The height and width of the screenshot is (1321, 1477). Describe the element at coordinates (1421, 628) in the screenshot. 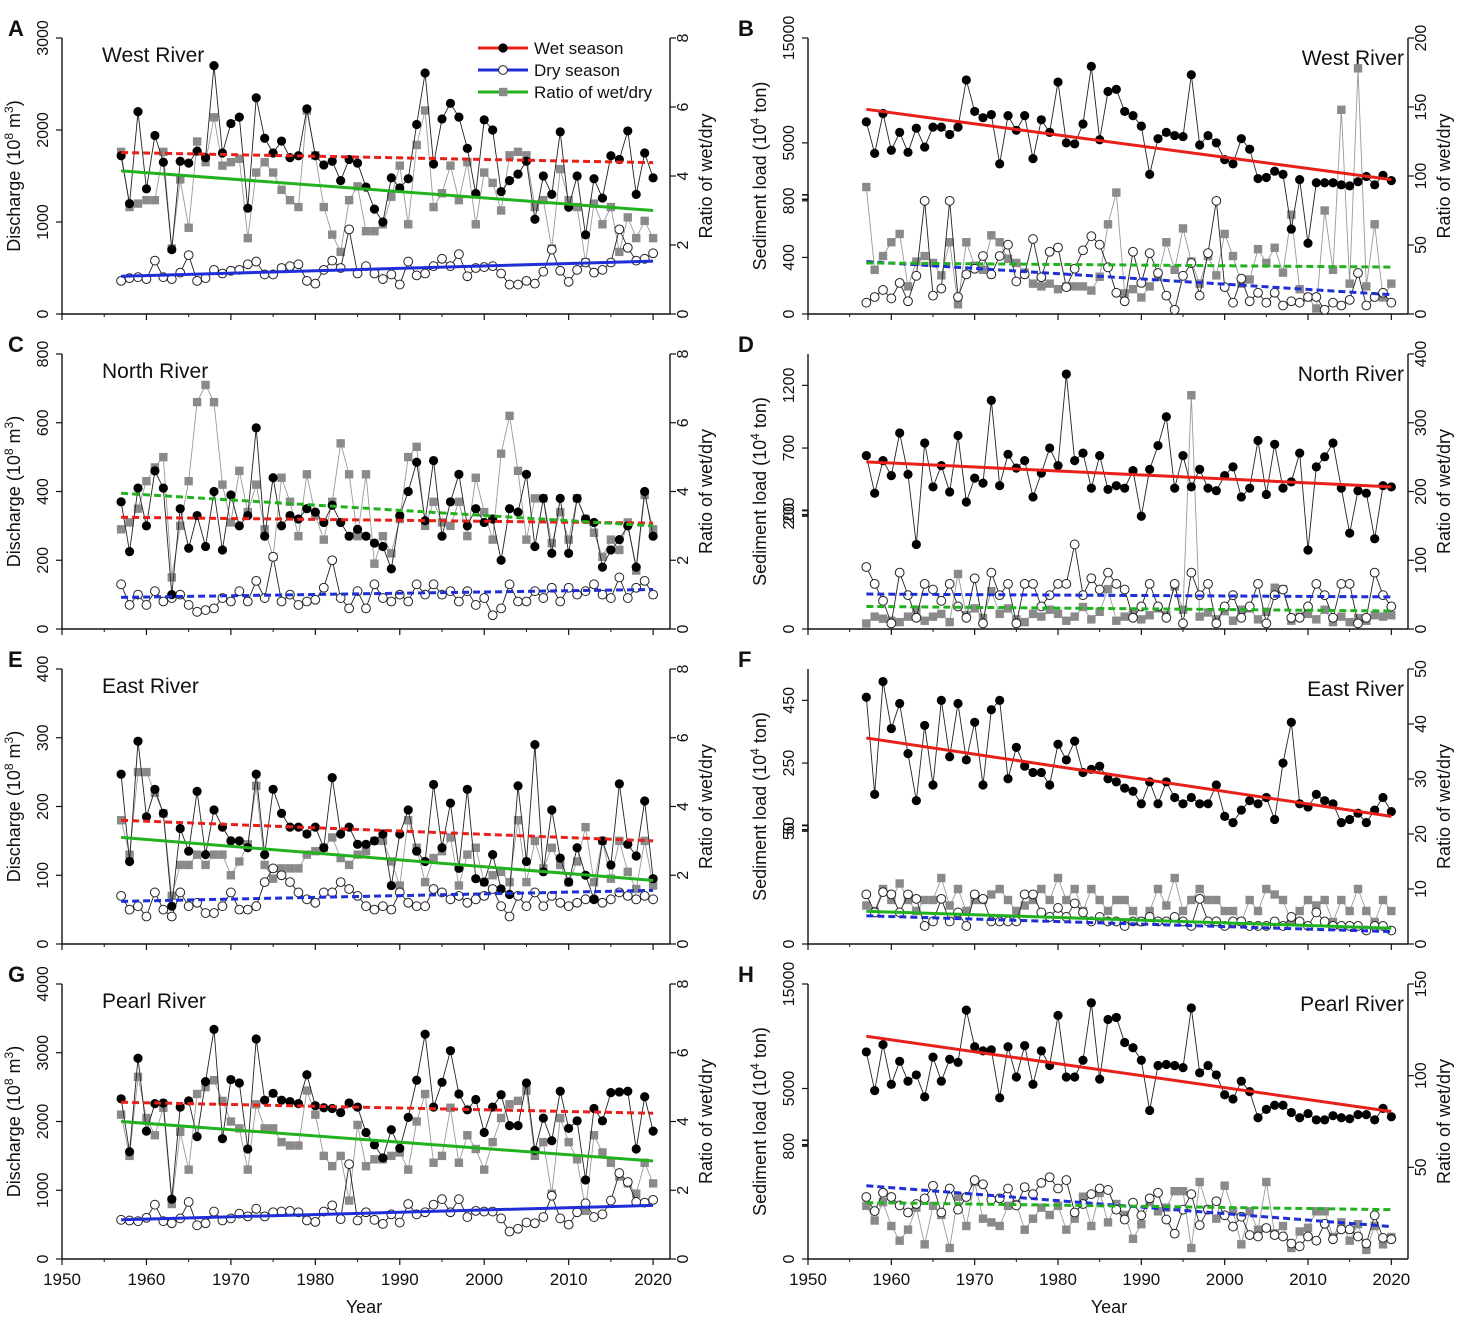

I see `y2-tick-label: 0` at that location.